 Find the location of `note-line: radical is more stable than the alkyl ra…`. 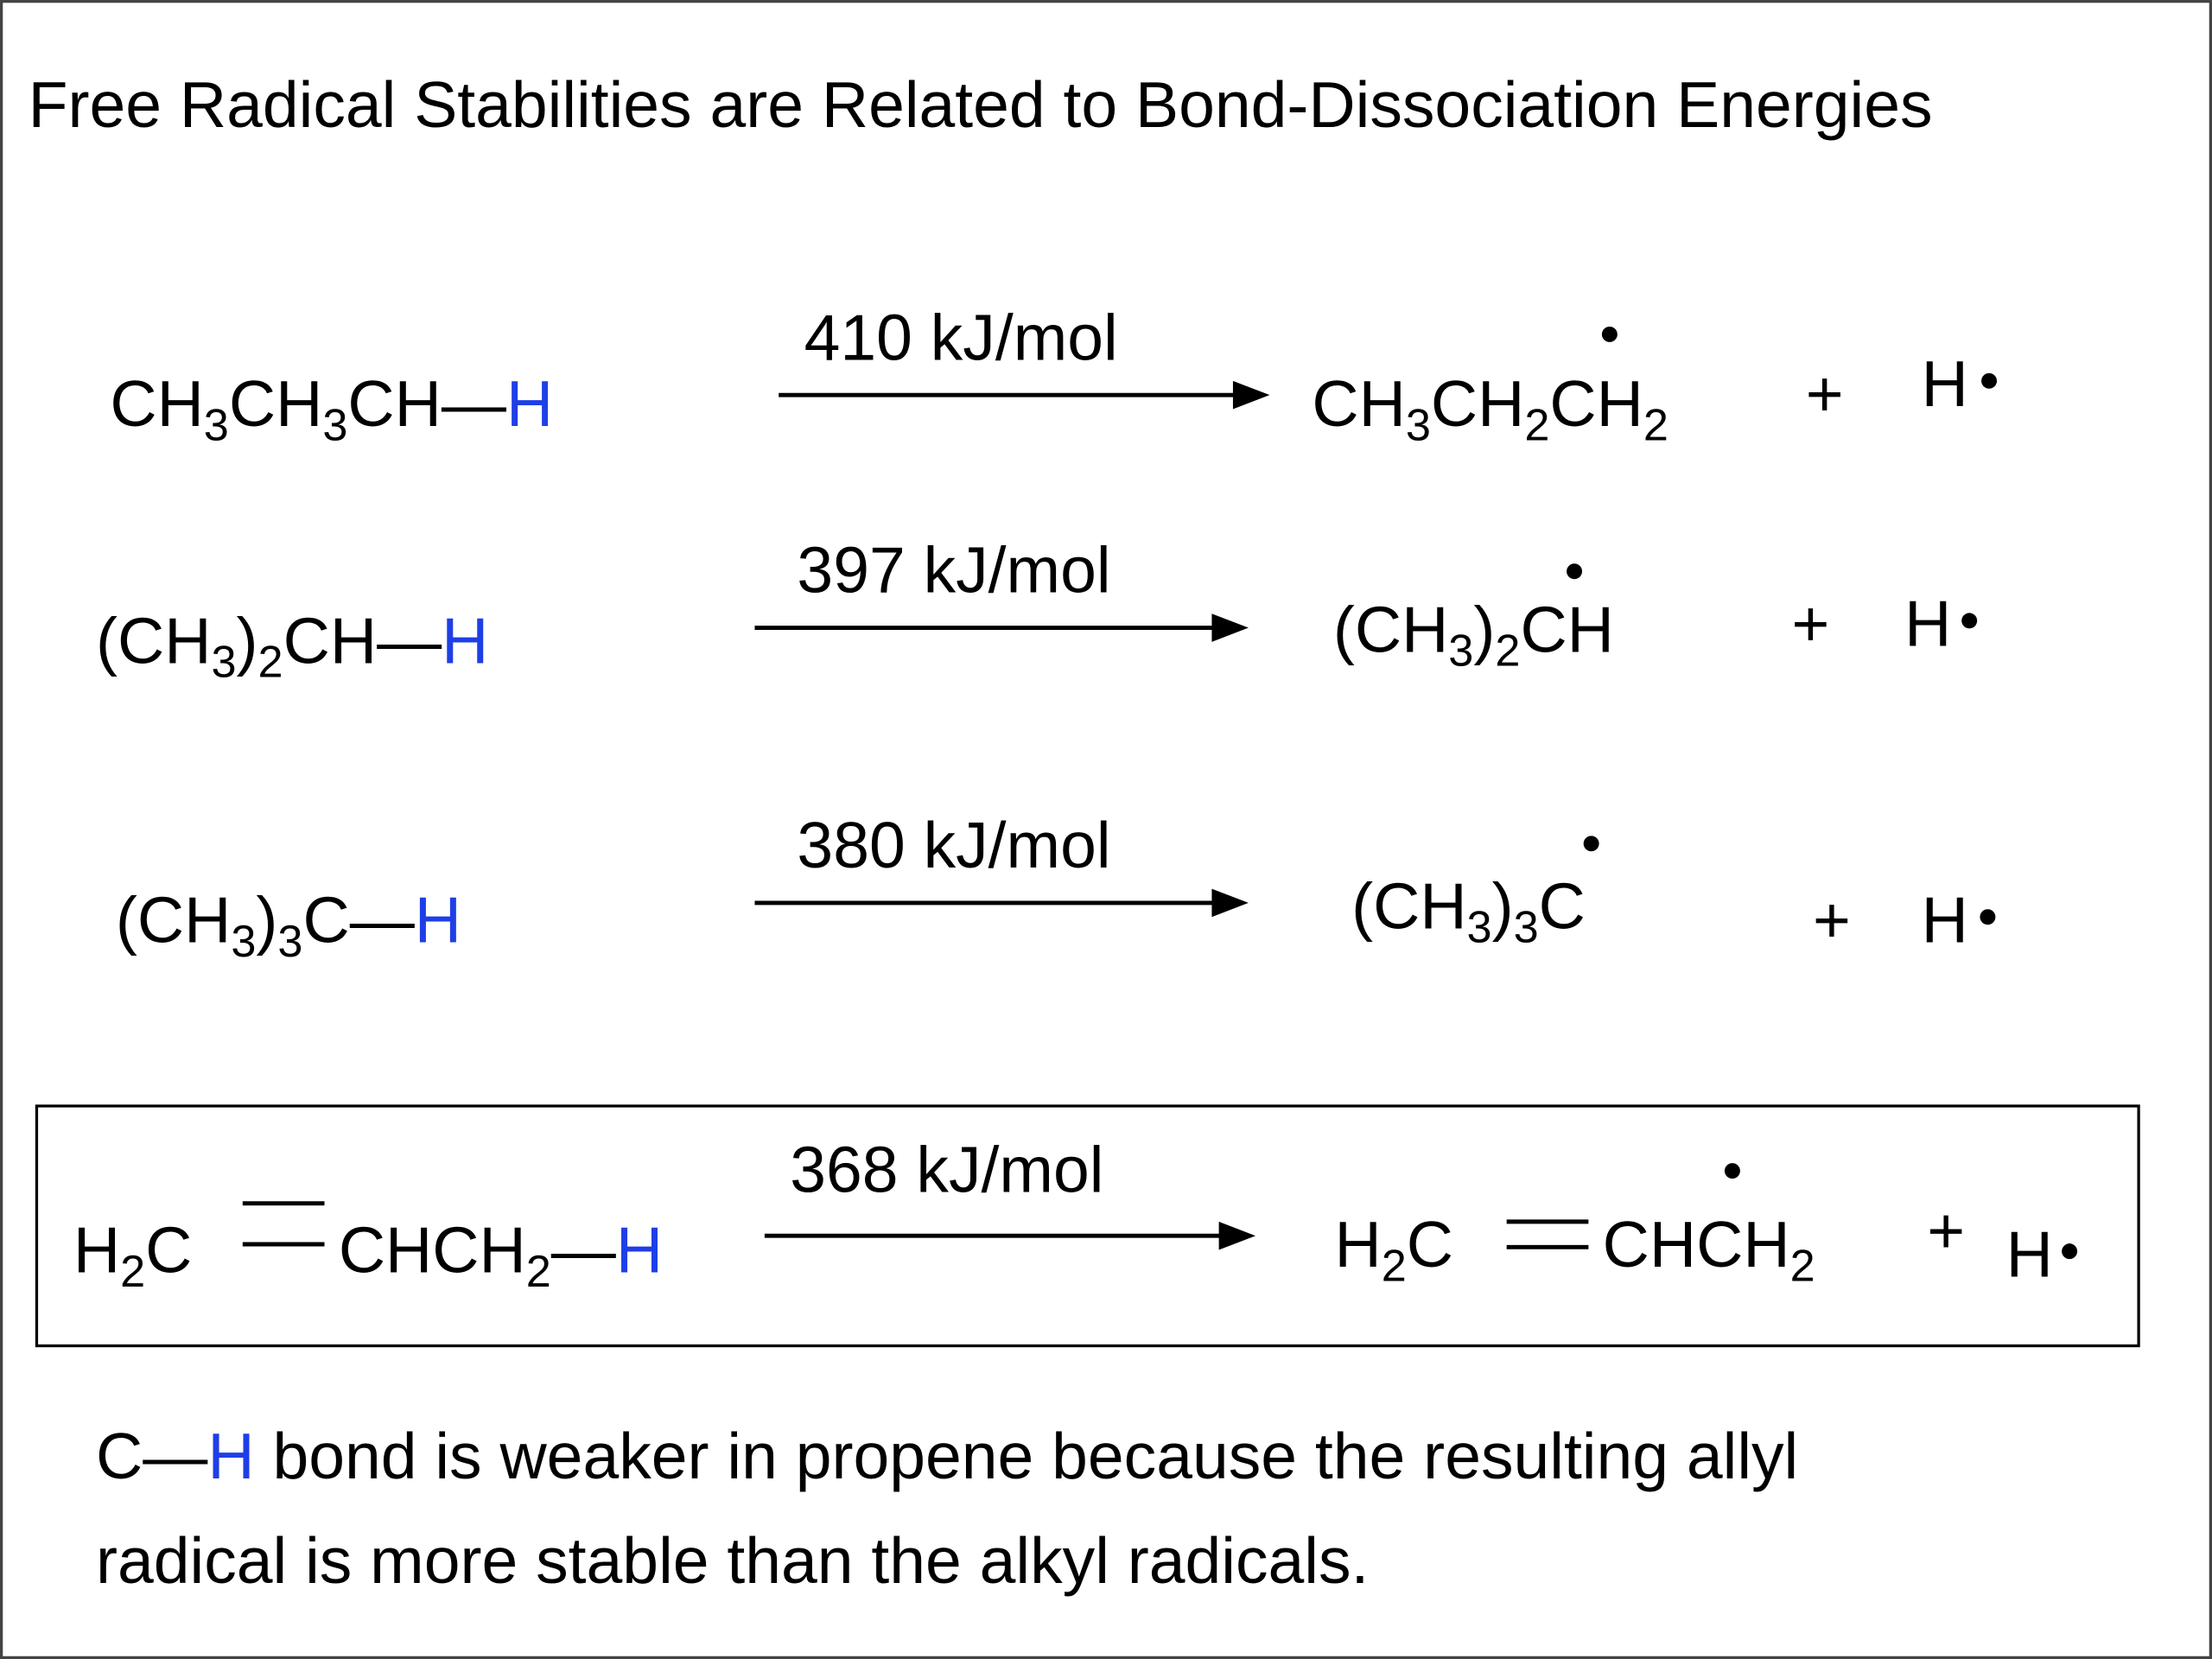

note-line: radical is more stable than the alkyl ra… is located at coordinates (732, 1560).